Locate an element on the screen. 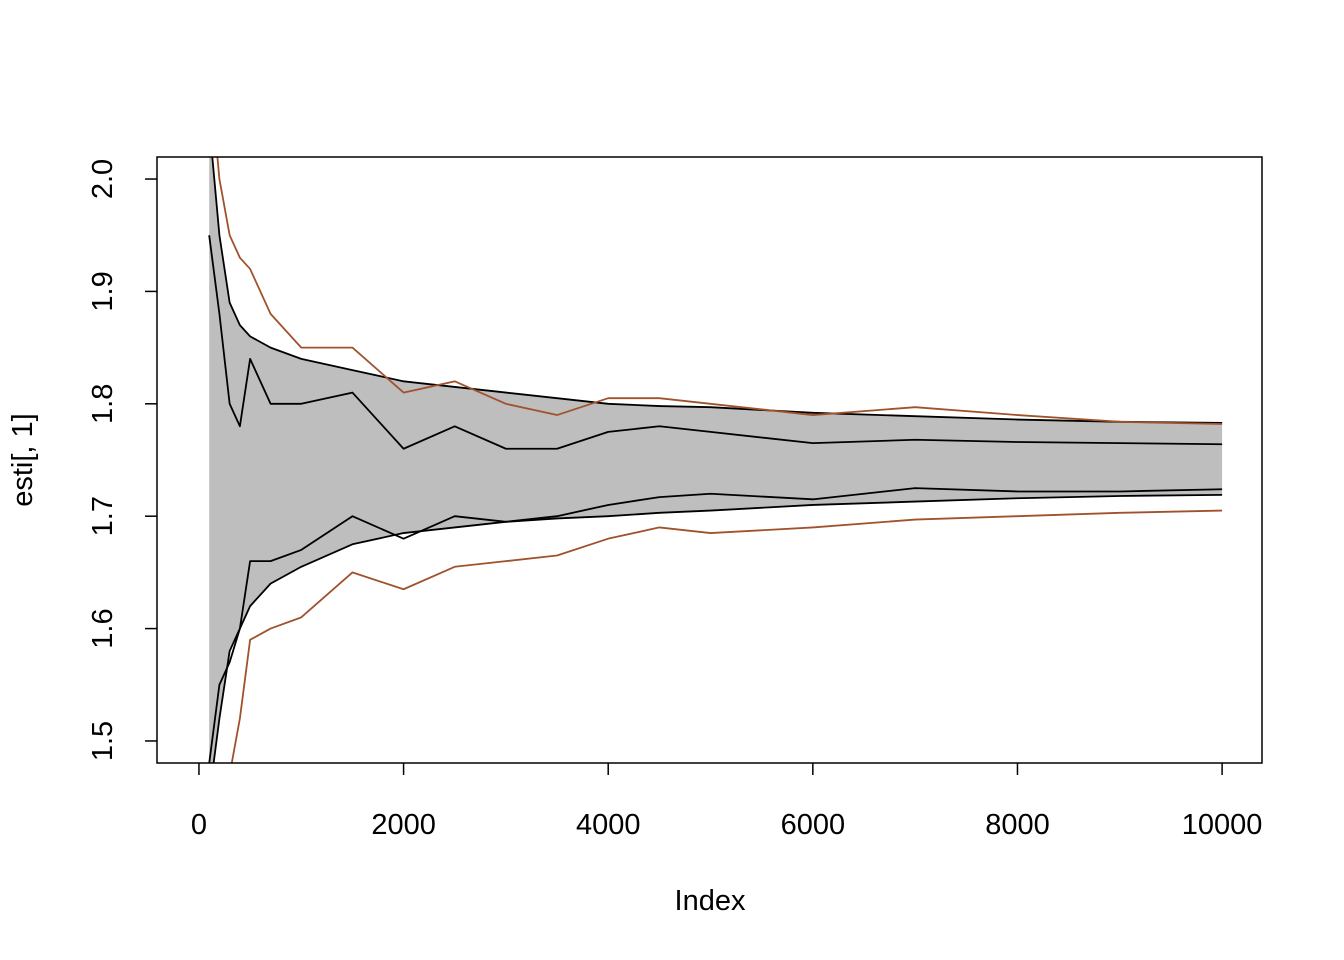 The width and height of the screenshot is (1344, 960). y-tick-label: 1.9 is located at coordinates (103, 291).